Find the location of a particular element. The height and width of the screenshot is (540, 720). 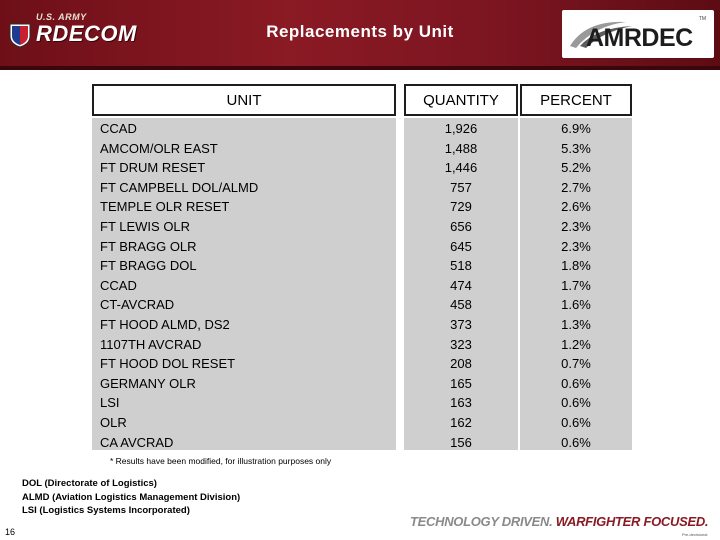

table-cell-quantity: 1,926 is located at coordinates (461, 128).